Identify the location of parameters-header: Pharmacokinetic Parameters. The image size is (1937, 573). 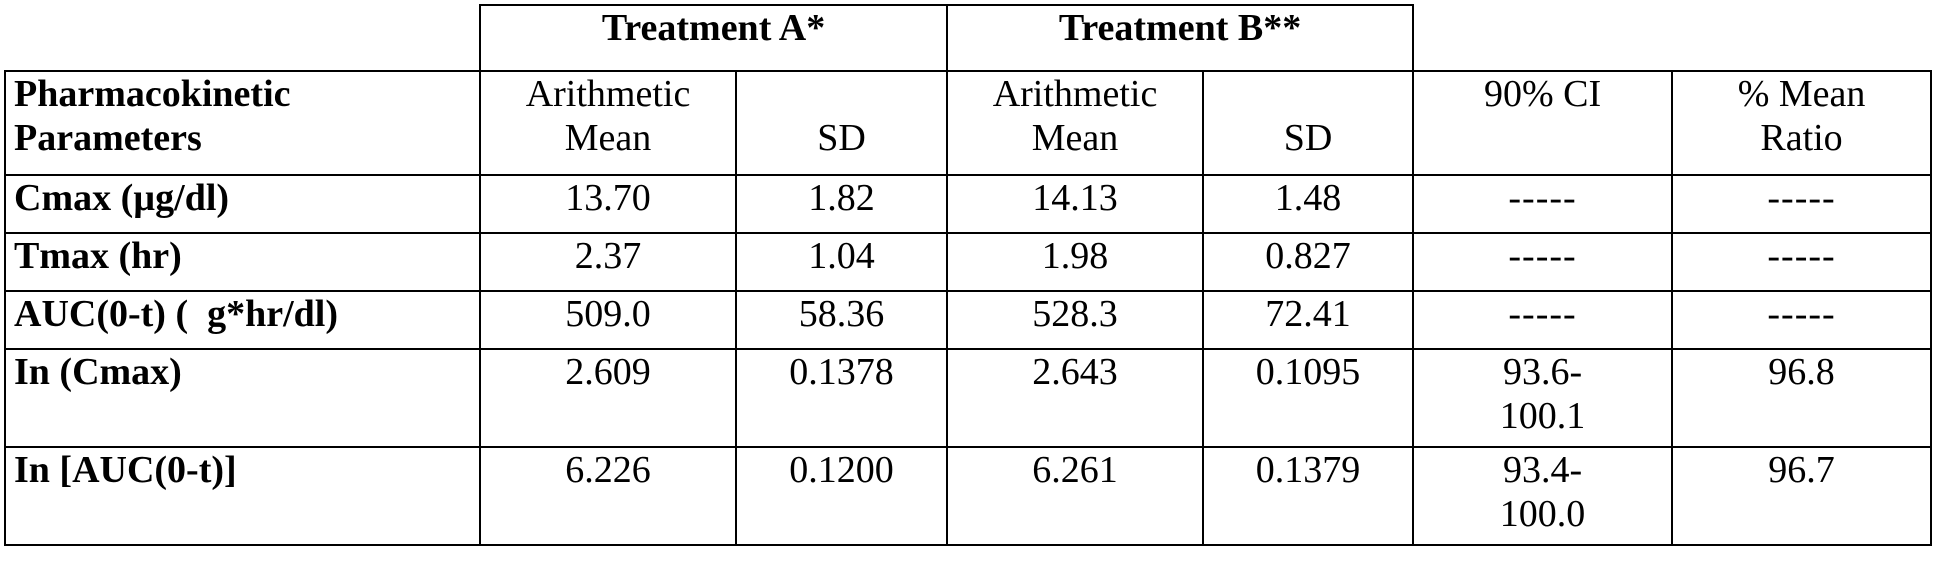
(242, 123).